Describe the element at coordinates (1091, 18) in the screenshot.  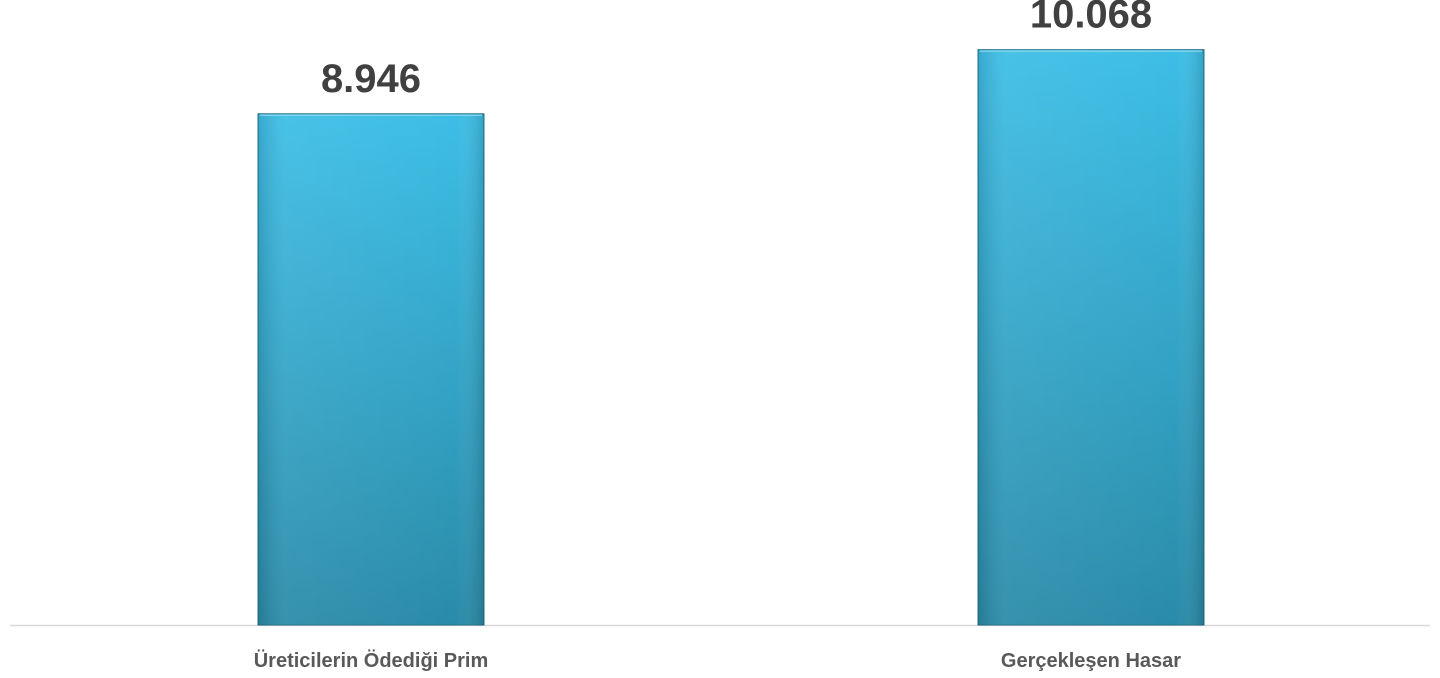
I see `data-label: 10.068` at that location.